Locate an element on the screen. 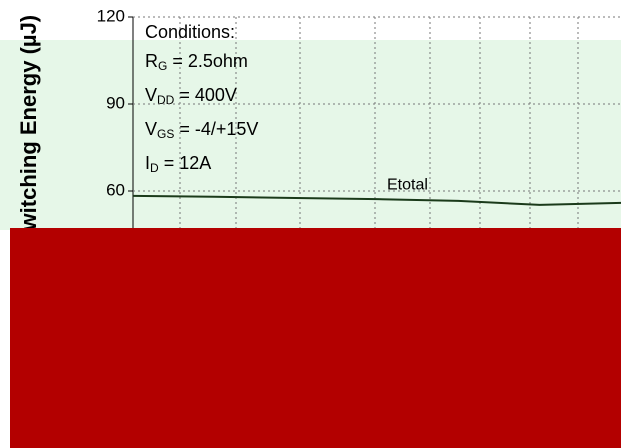  condition-part: R is located at coordinates (151, 61).